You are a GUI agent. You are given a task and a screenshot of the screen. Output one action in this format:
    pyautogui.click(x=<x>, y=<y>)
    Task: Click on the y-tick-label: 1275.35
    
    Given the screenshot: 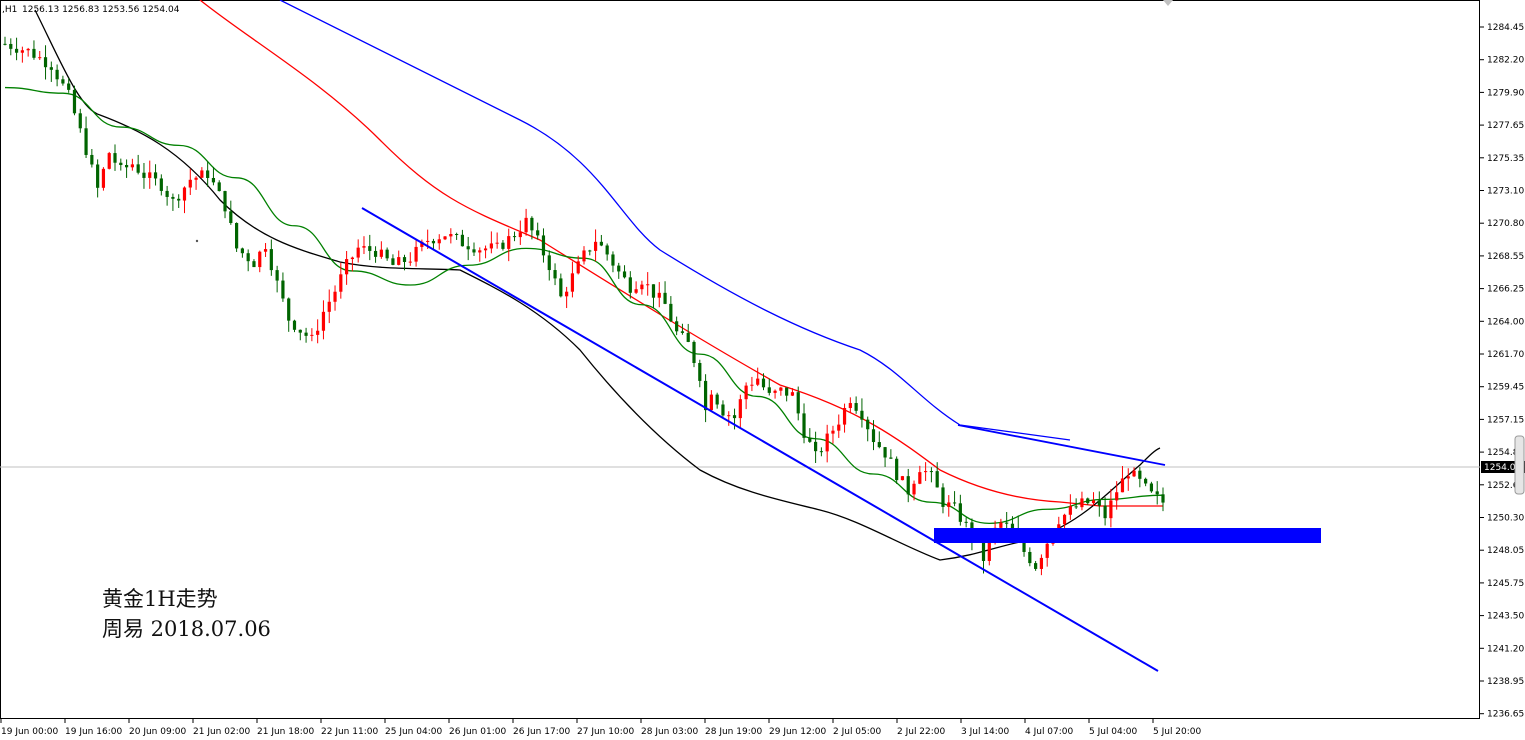 What is the action you would take?
    pyautogui.click(x=1505, y=159)
    